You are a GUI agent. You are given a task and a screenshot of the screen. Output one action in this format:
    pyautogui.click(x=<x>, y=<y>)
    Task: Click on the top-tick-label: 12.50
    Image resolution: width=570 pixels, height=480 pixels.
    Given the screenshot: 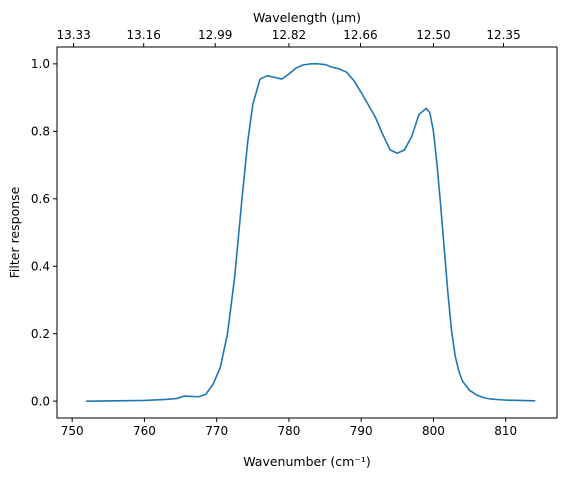 What is the action you would take?
    pyautogui.click(x=433, y=35)
    